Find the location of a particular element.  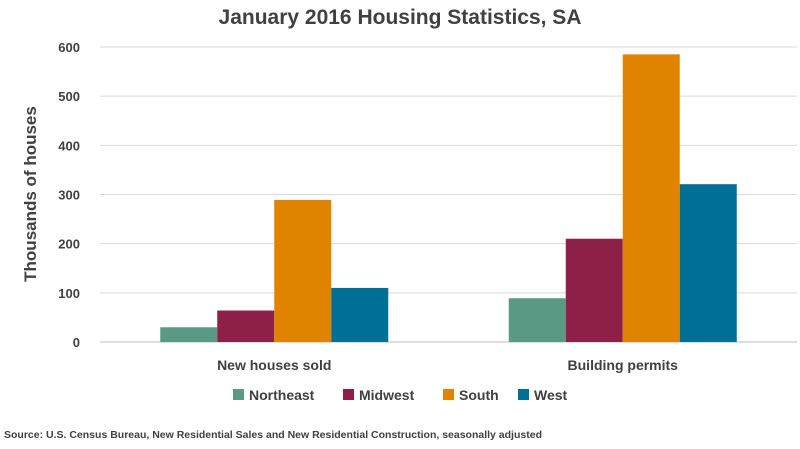

x-category-label: Building permits is located at coordinates (623, 365).